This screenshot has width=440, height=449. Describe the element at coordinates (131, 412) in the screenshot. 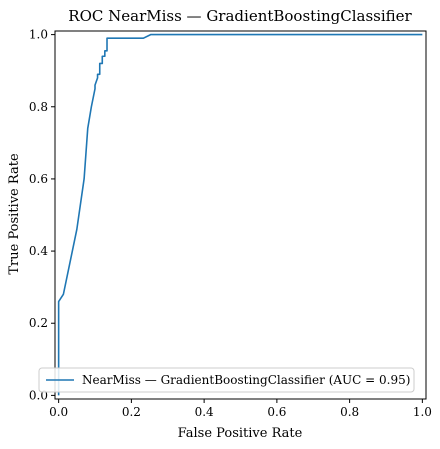

I see `x-tick-label: 0.2` at that location.